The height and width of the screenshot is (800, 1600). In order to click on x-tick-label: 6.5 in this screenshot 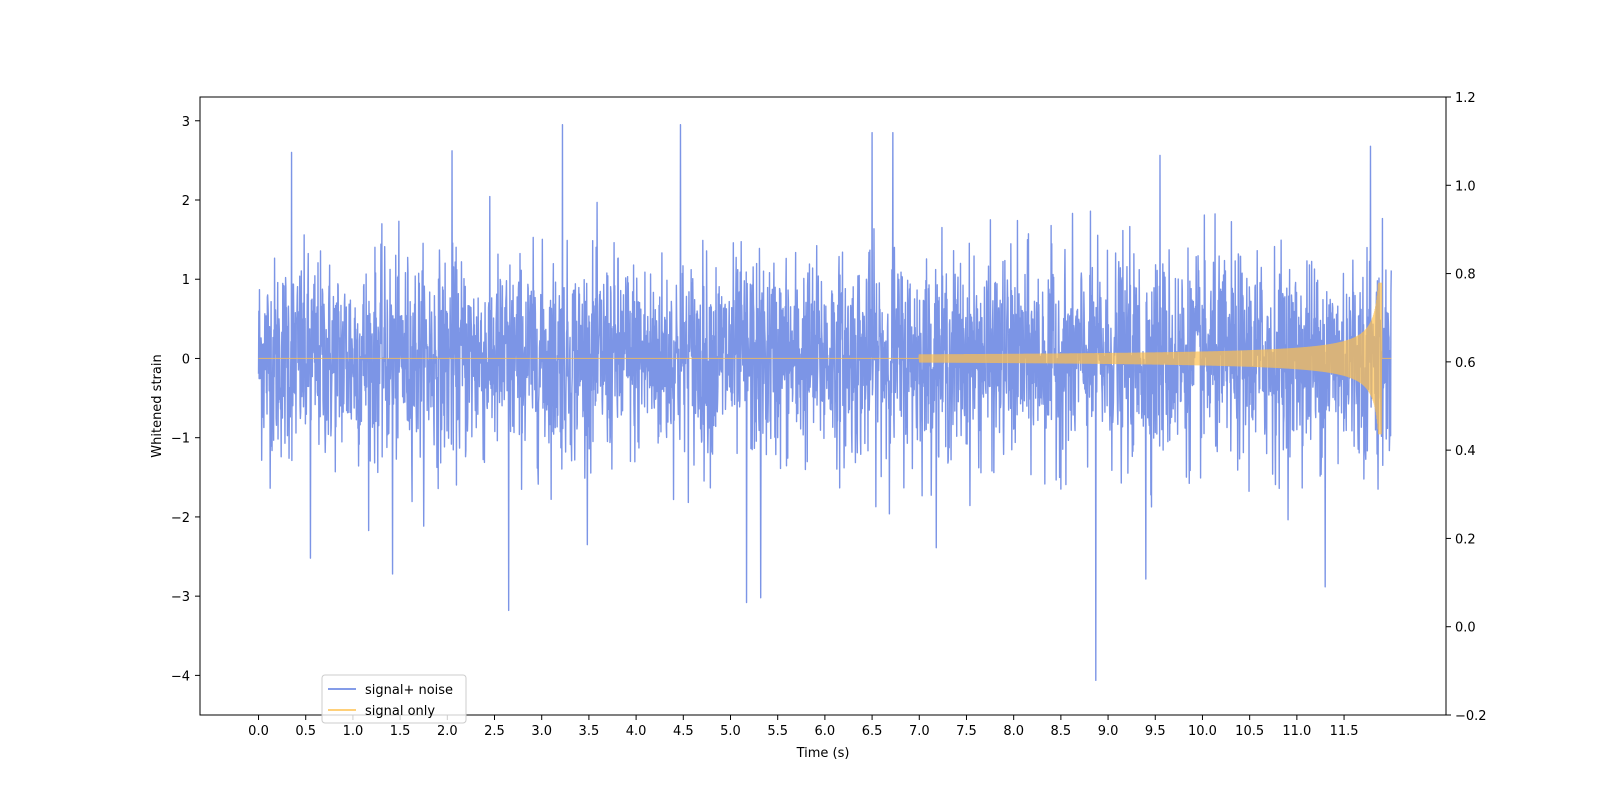, I will do `click(872, 731)`.